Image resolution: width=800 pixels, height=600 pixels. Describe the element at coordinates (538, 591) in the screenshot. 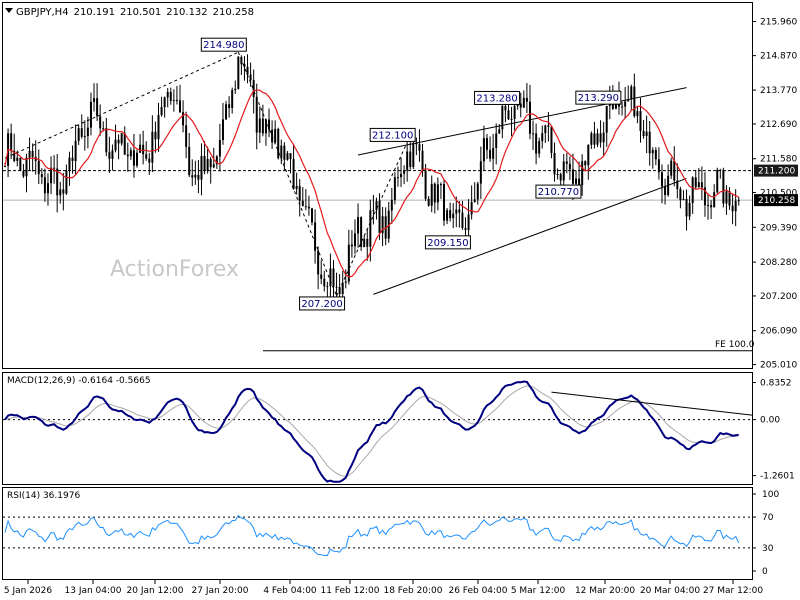

I see `time-tick-label: 5 Mar 12:00` at that location.